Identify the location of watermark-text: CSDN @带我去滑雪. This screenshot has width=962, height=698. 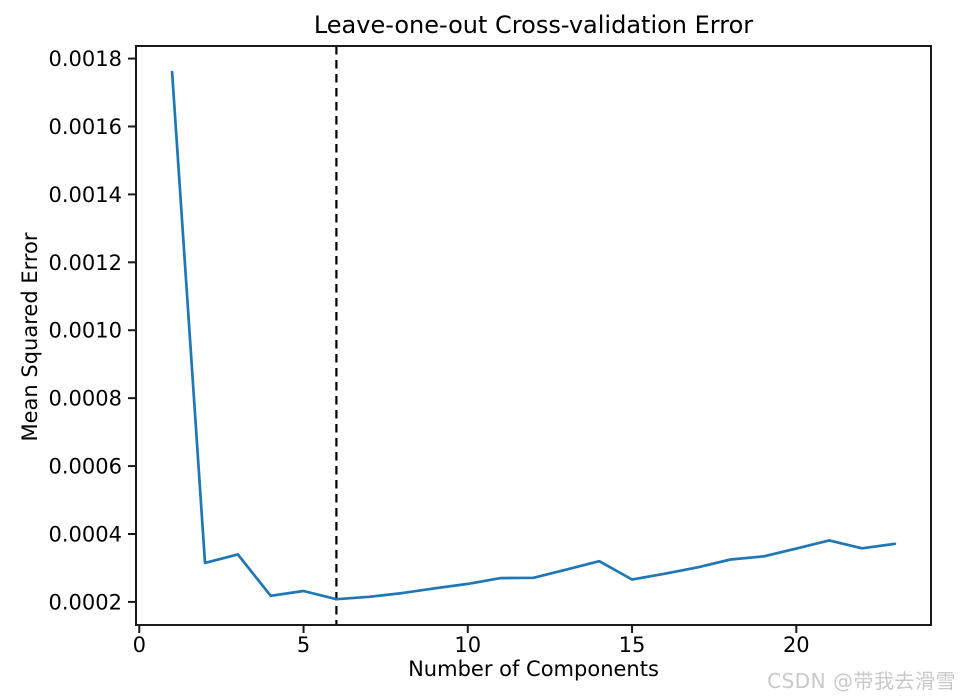
(861, 681).